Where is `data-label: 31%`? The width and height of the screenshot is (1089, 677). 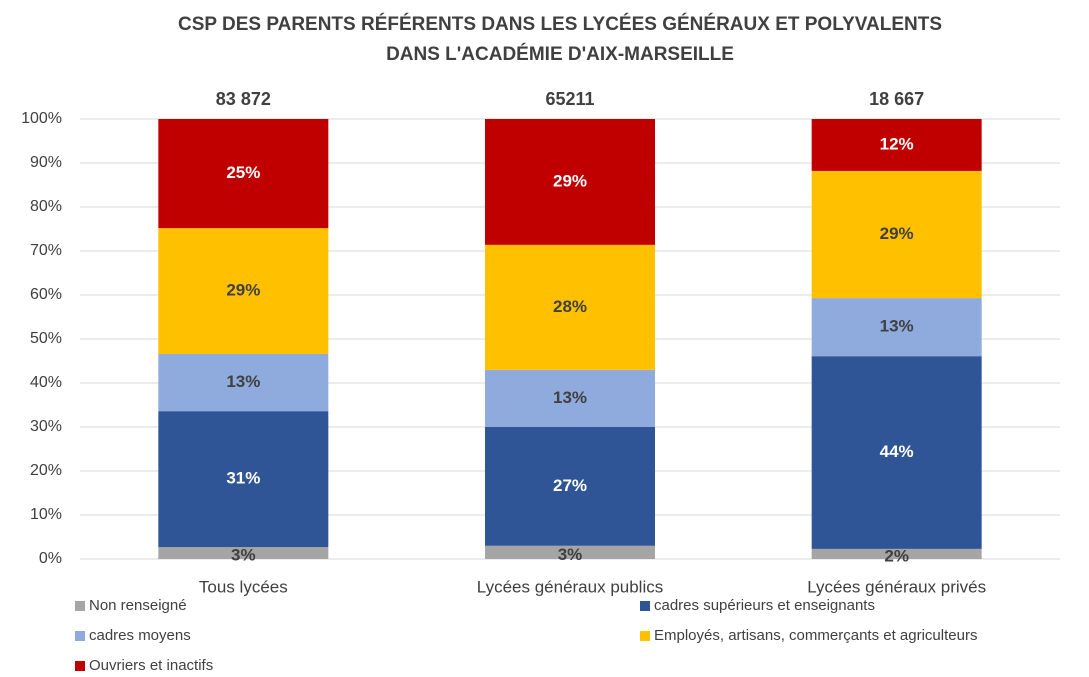
data-label: 31% is located at coordinates (243, 478).